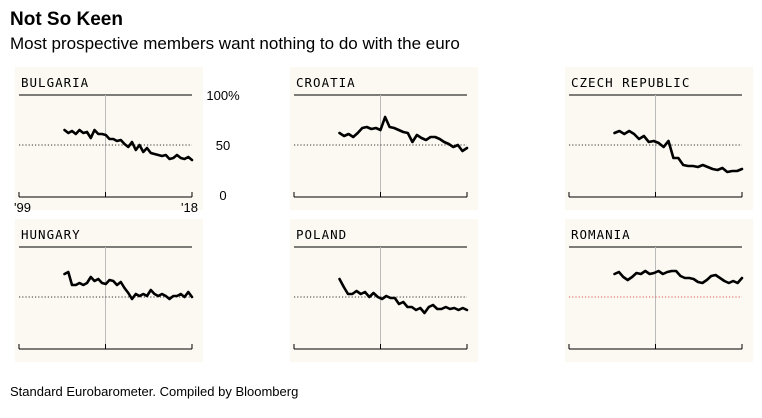  Describe the element at coordinates (321, 234) in the screenshot. I see `panel-label: POLAND` at that location.